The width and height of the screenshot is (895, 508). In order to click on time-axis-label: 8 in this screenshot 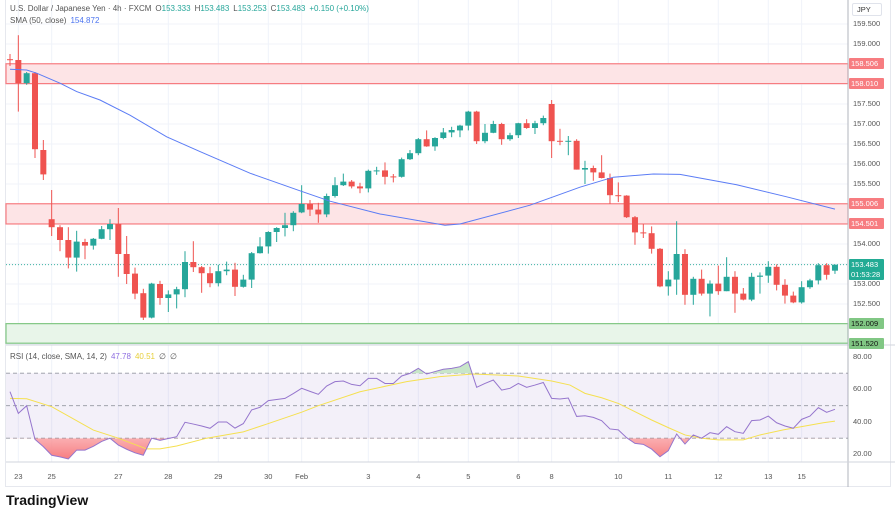, I will do `click(551, 476)`.